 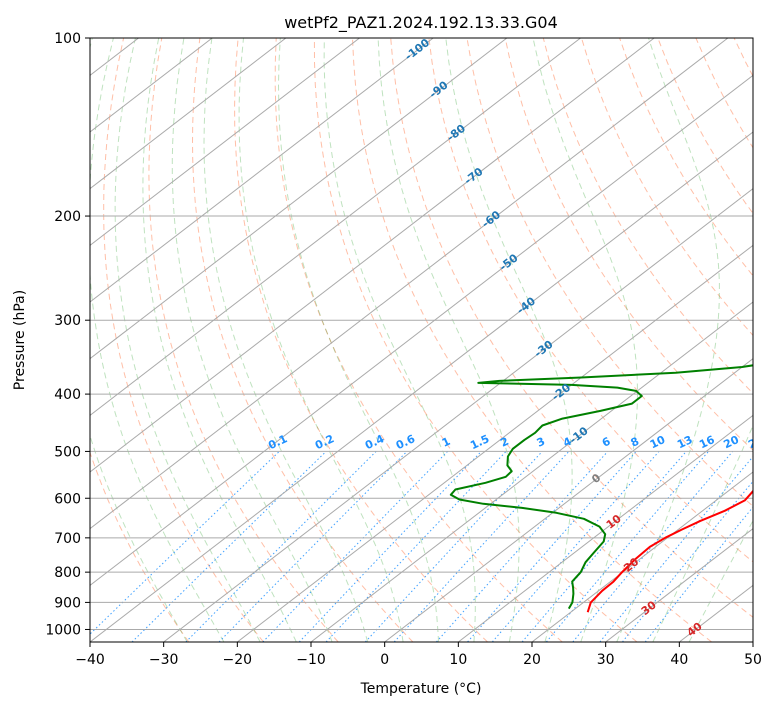 I want to click on isotherm-label: -90, so click(x=439, y=89).